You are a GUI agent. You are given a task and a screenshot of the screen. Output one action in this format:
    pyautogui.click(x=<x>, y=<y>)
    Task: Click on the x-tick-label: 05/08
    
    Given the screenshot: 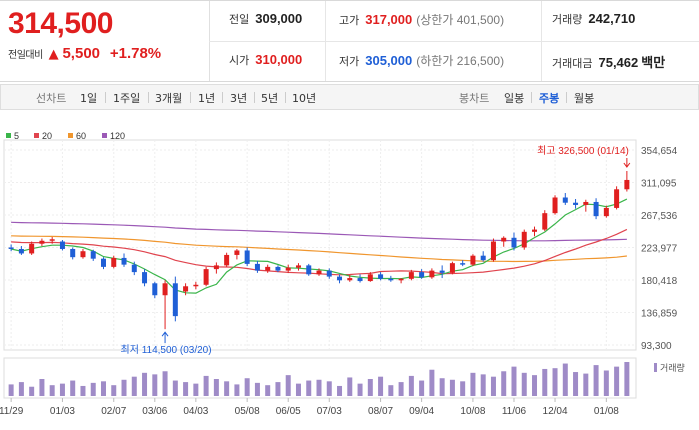 What is the action you would take?
    pyautogui.click(x=247, y=411)
    